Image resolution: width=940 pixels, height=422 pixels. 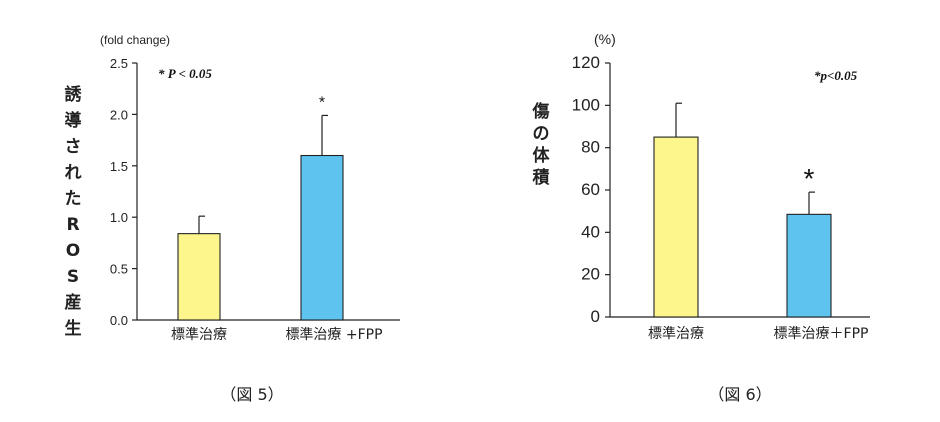 I want to click on significance-note: *p<0.05, so click(x=836, y=75).